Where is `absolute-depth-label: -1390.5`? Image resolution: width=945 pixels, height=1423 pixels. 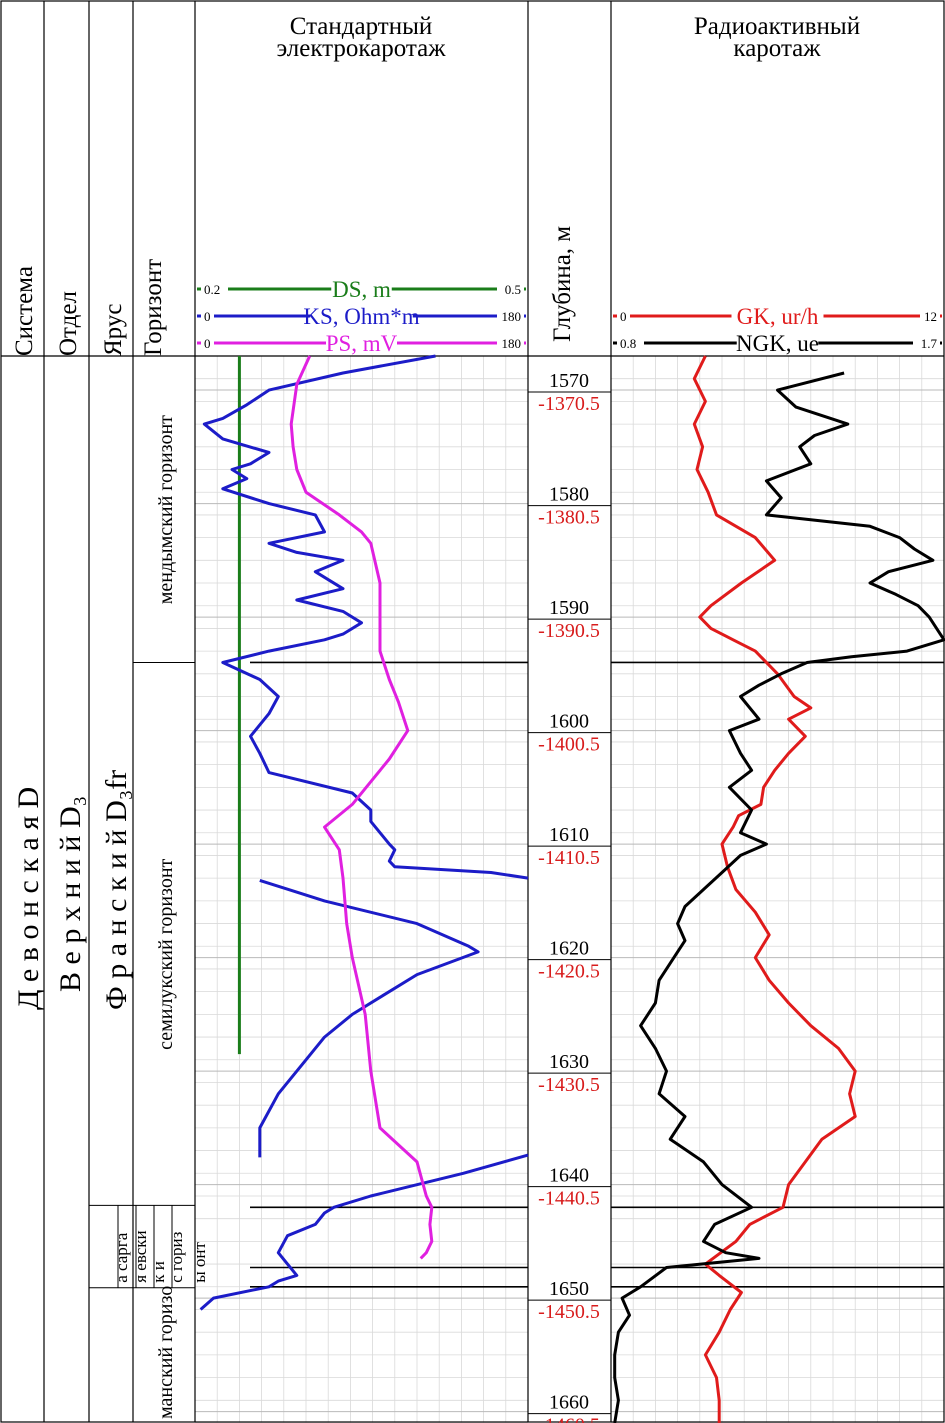 absolute-depth-label: -1390.5 is located at coordinates (569, 631).